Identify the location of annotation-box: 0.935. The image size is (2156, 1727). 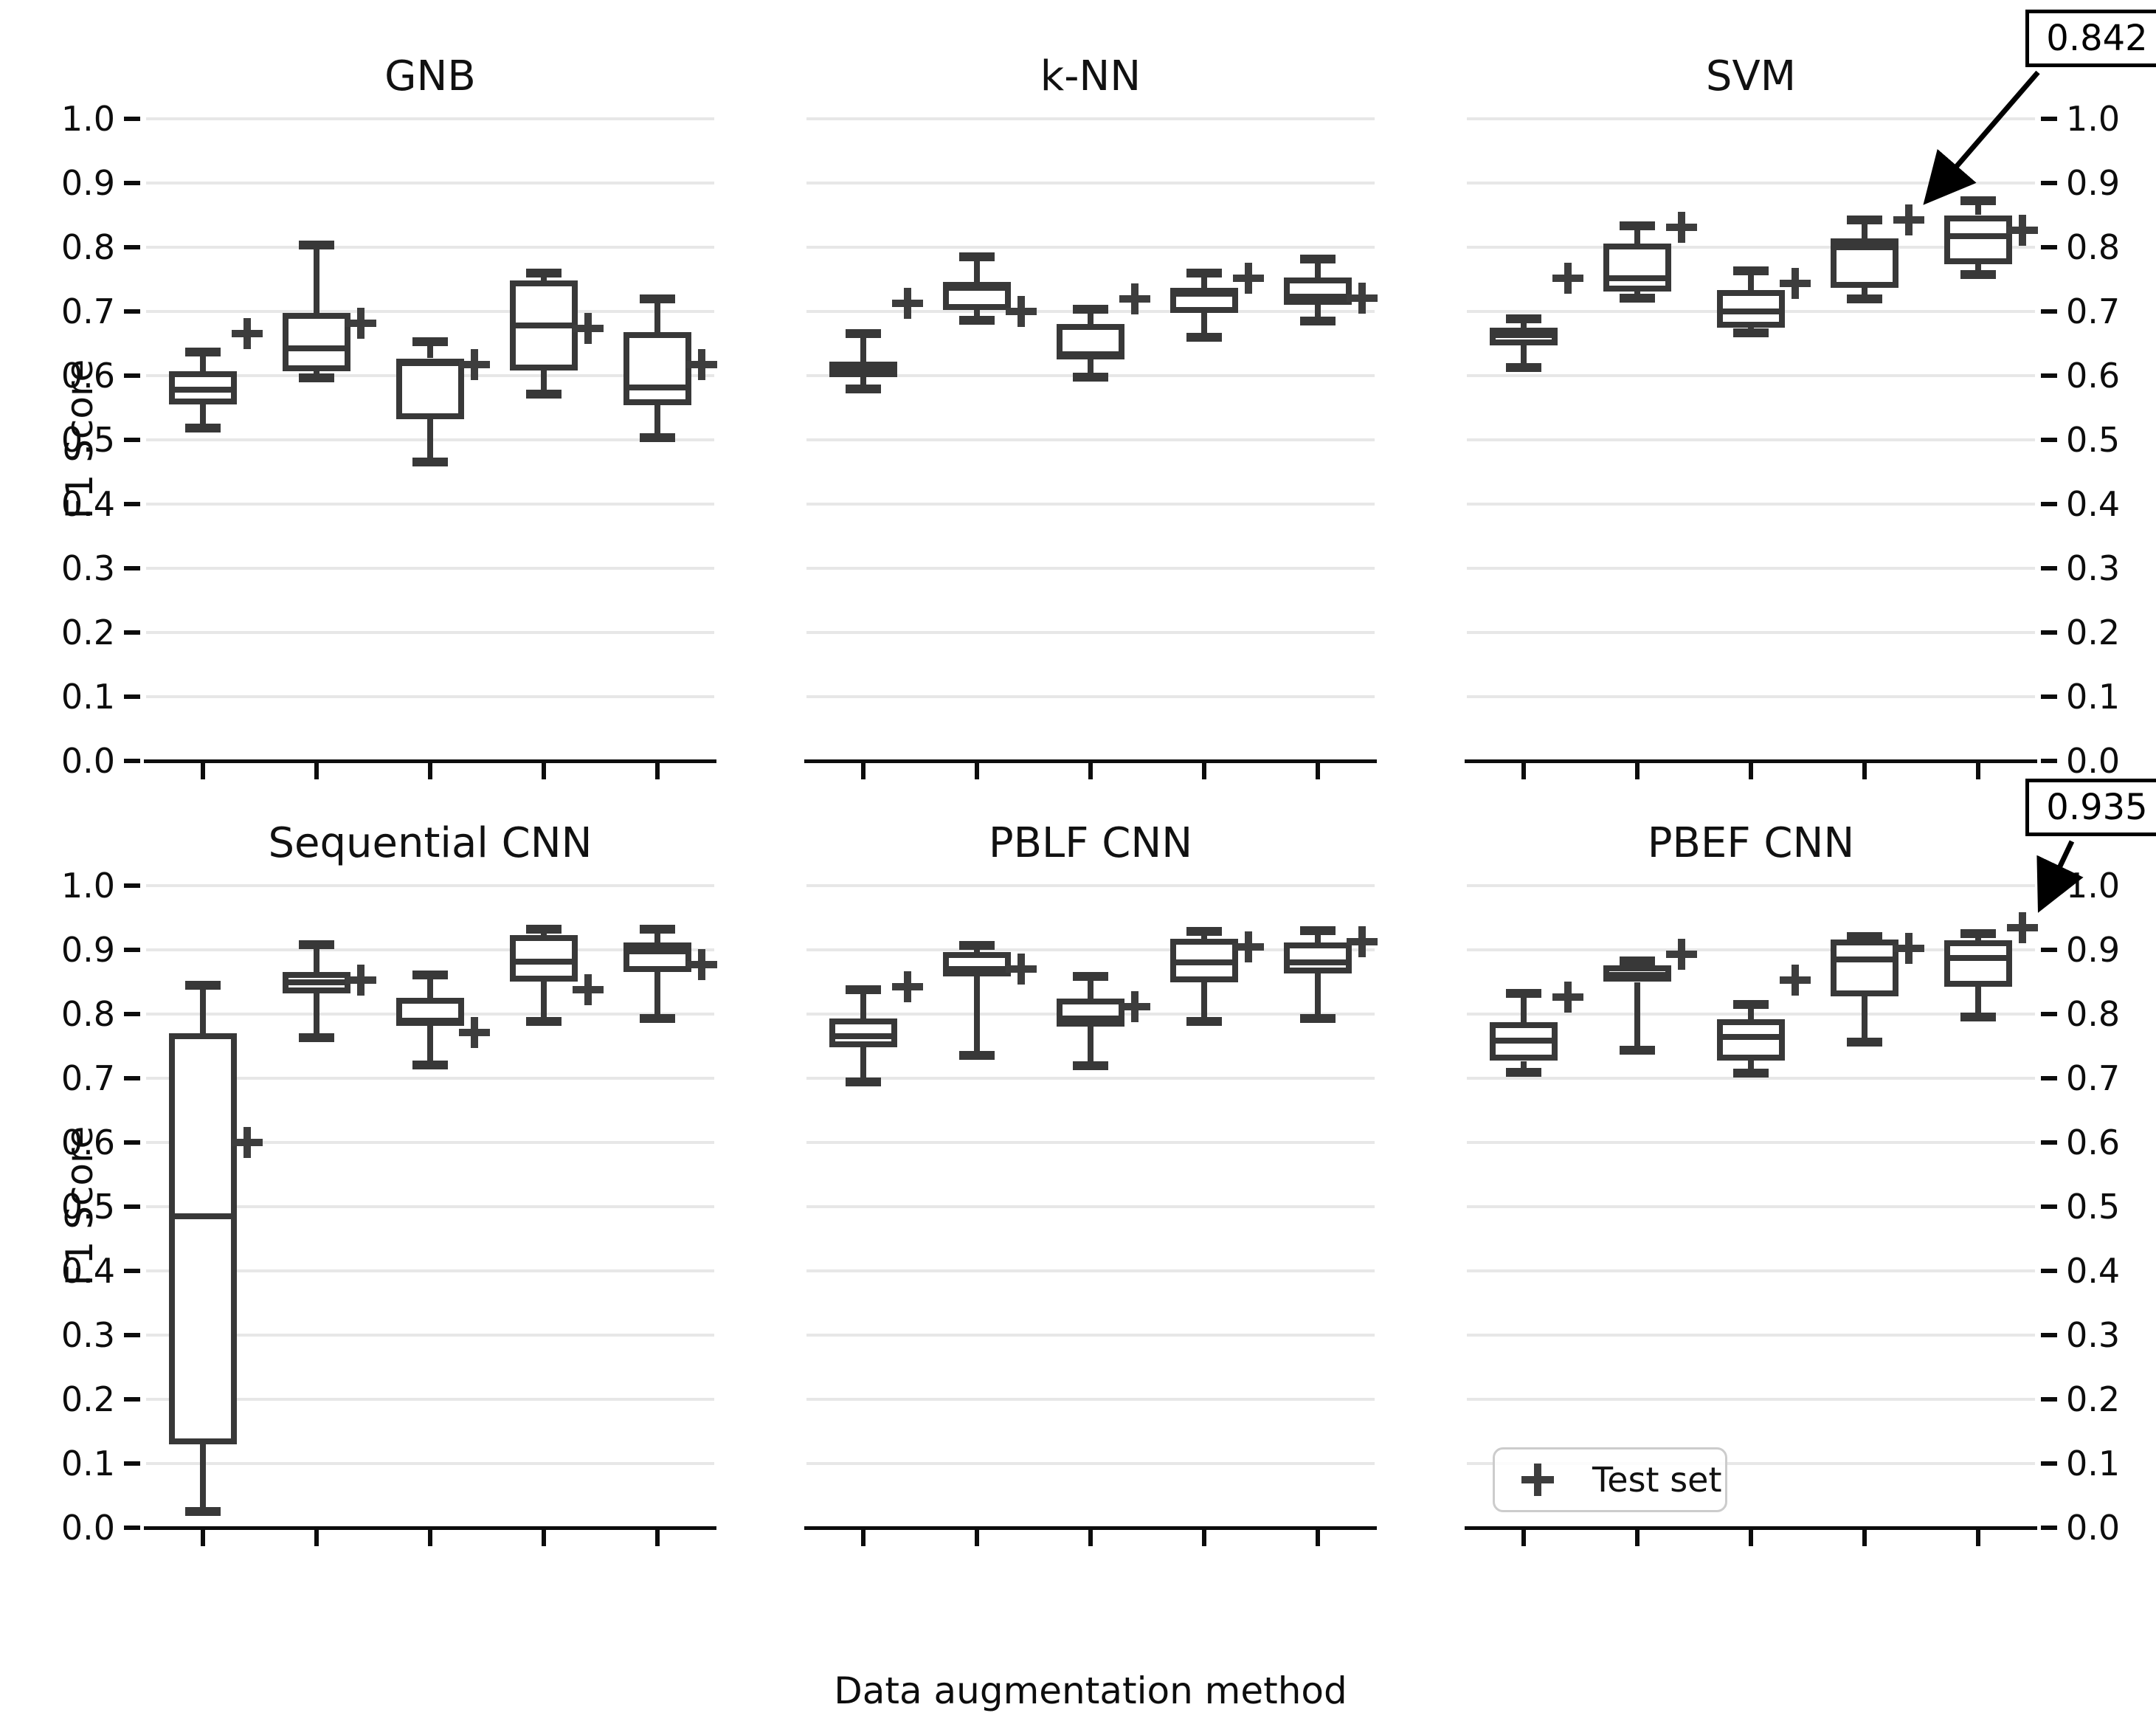
(2090, 807).